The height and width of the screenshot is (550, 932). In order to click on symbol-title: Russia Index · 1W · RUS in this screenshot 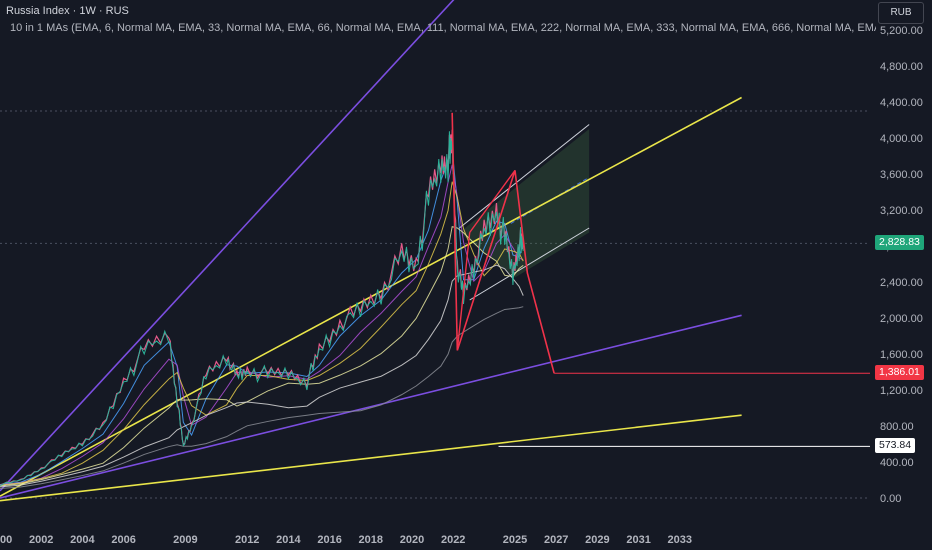, I will do `click(67, 11)`.